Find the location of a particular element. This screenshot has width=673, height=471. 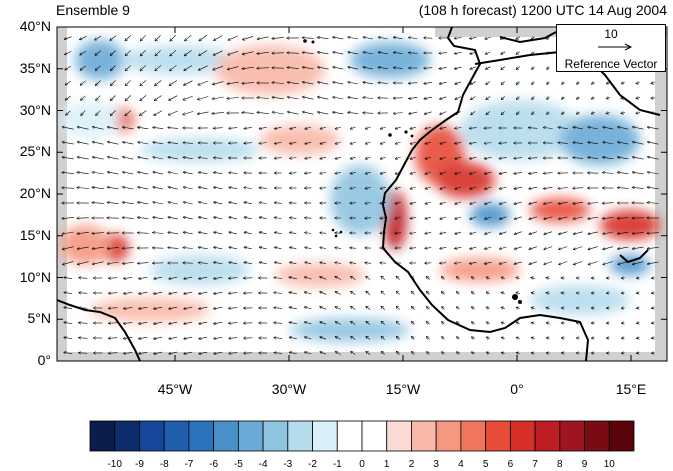

latitude-label: 35°N is located at coordinates (35, 67).